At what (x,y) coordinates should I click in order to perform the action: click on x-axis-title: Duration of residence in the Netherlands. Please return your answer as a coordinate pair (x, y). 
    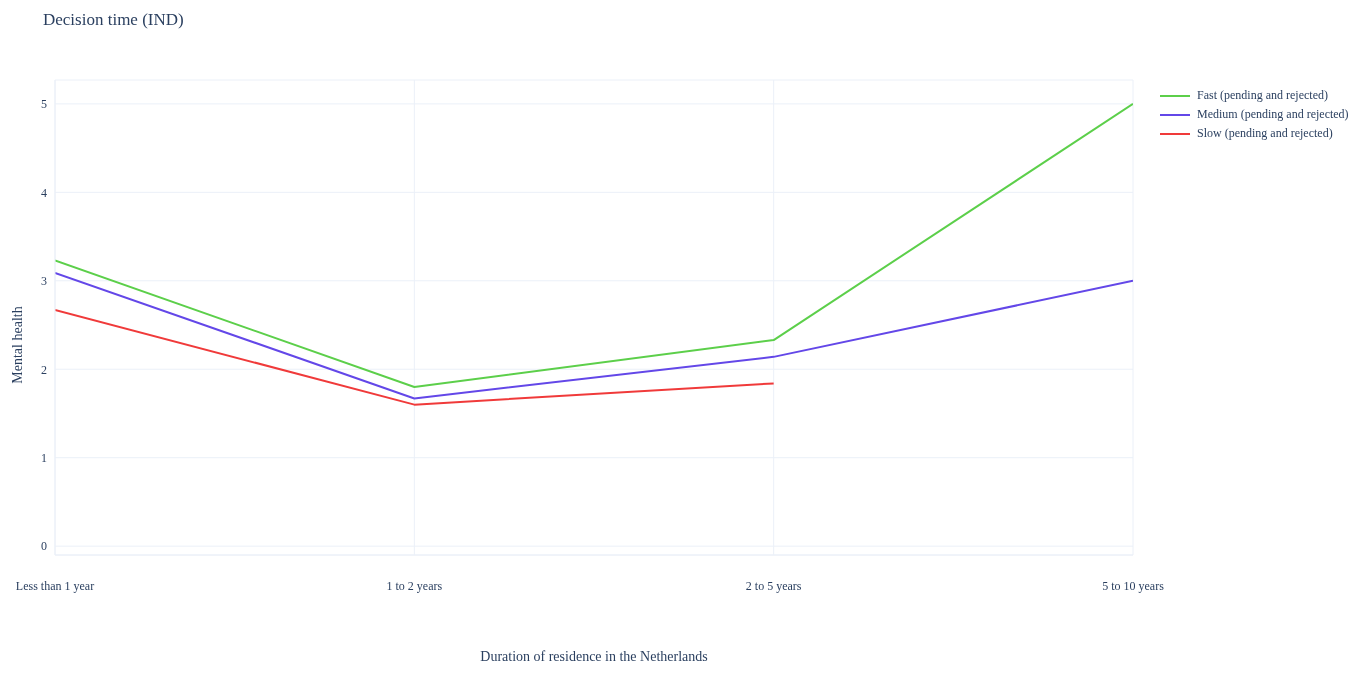
    Looking at the image, I should click on (594, 657).